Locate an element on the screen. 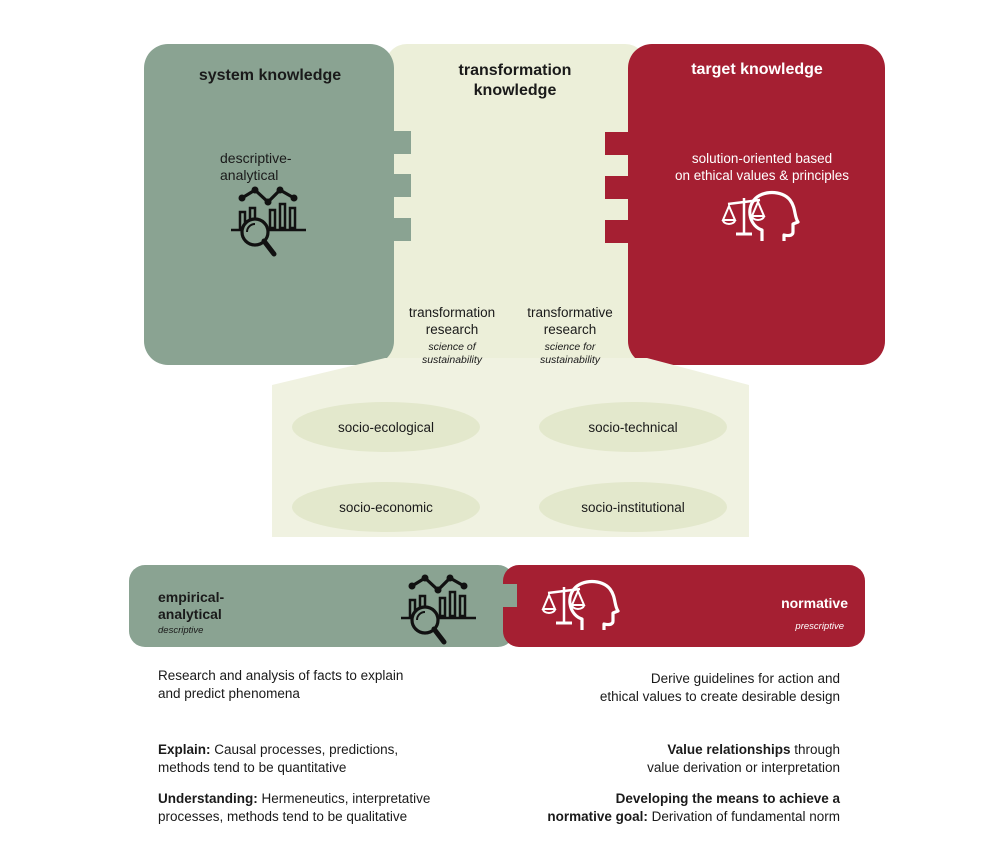 The width and height of the screenshot is (997, 843). system-knowledge-title: system knowledge is located at coordinates (270, 75).